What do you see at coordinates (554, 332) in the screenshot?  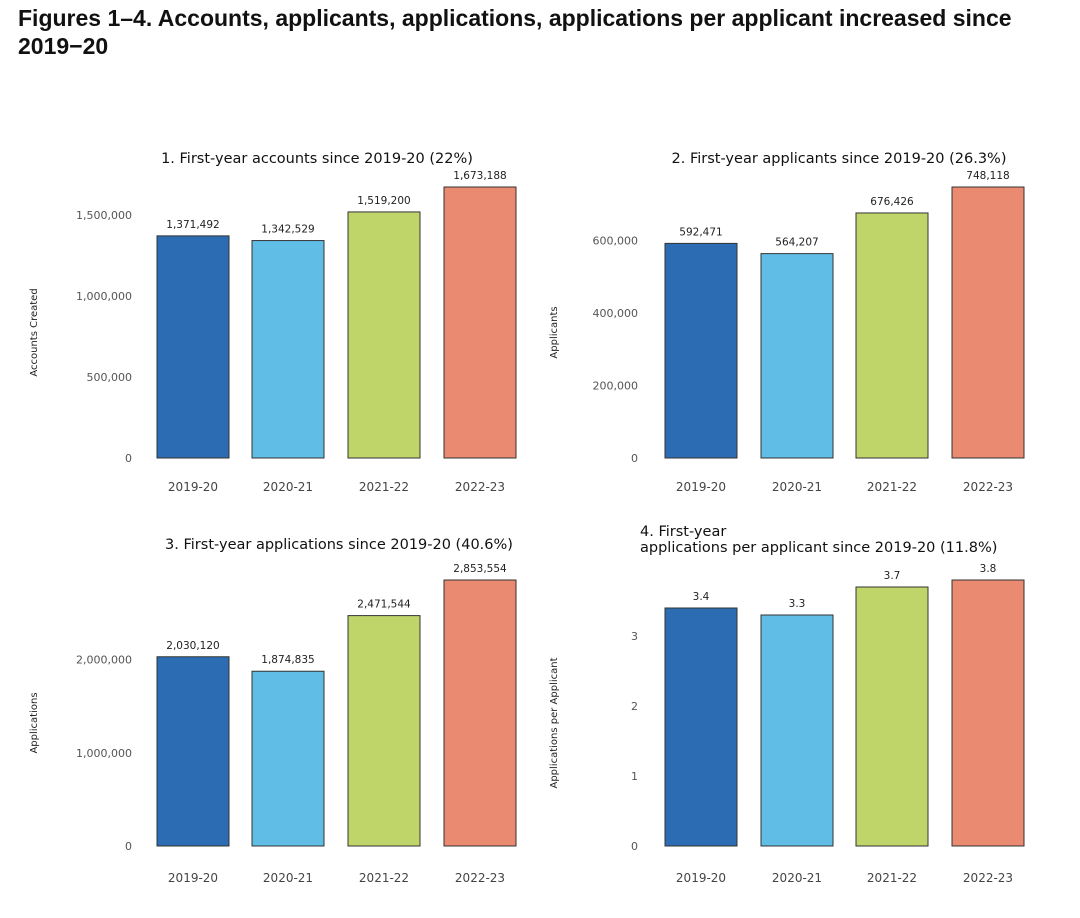 I see `y-axis-label: Applicants` at bounding box center [554, 332].